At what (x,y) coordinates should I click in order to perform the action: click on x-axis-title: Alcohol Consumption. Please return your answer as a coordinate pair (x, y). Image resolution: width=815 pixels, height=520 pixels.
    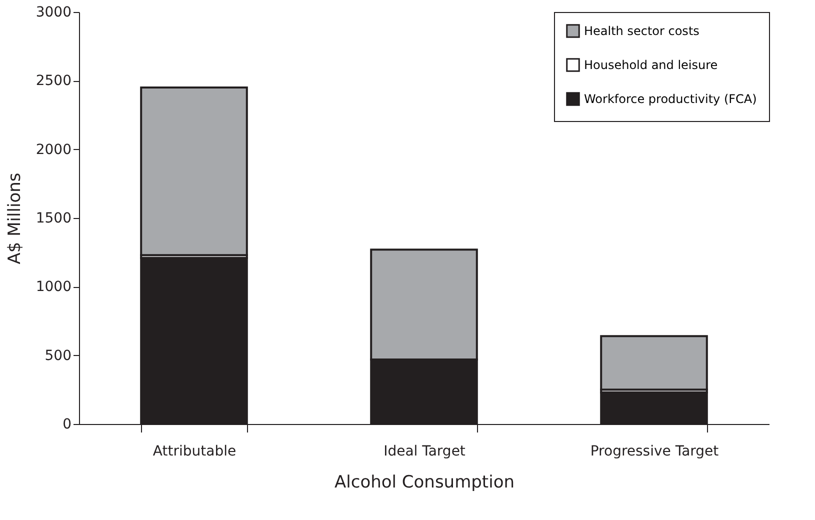
    Looking at the image, I should click on (424, 482).